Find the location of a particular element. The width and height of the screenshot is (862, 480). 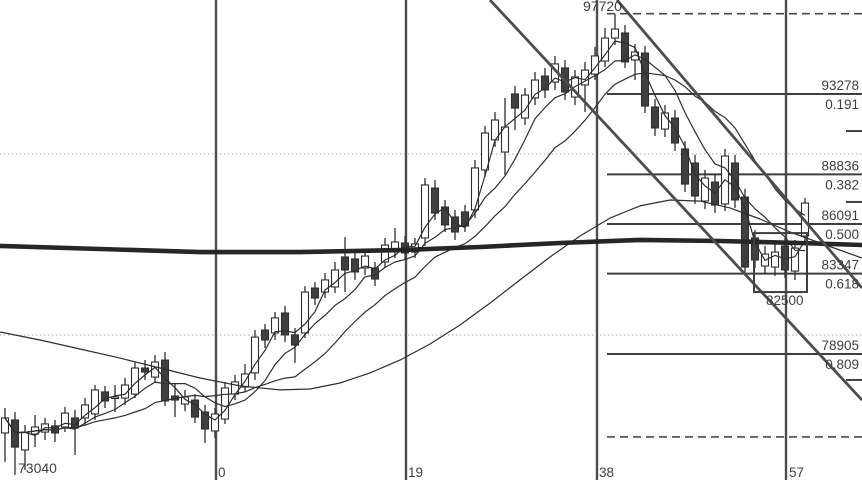

fib-high-price-label: 97720 is located at coordinates (602, 7).